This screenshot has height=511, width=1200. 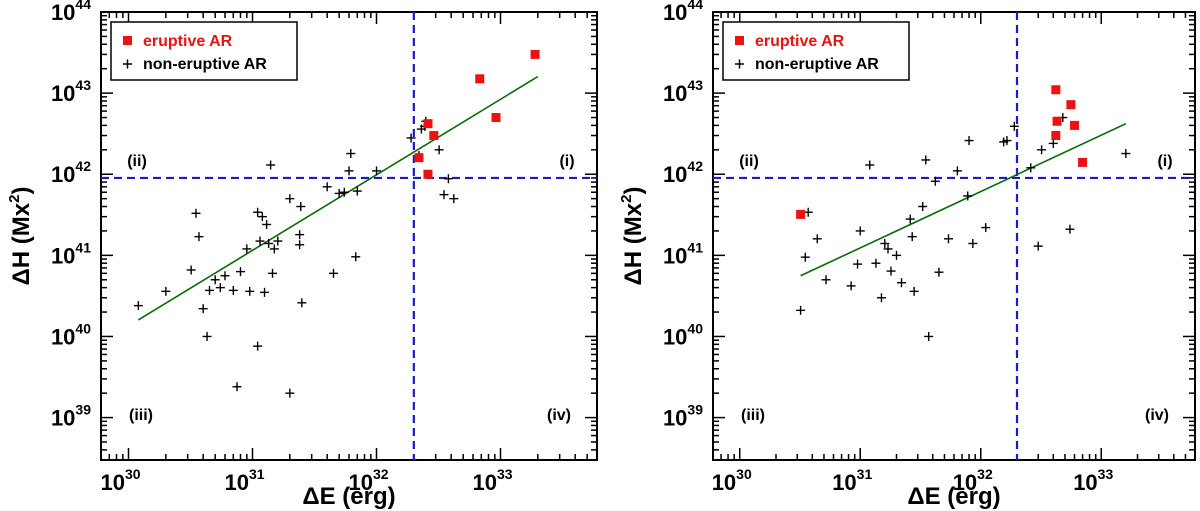 What do you see at coordinates (204, 51) in the screenshot?
I see `legend-box` at bounding box center [204, 51].